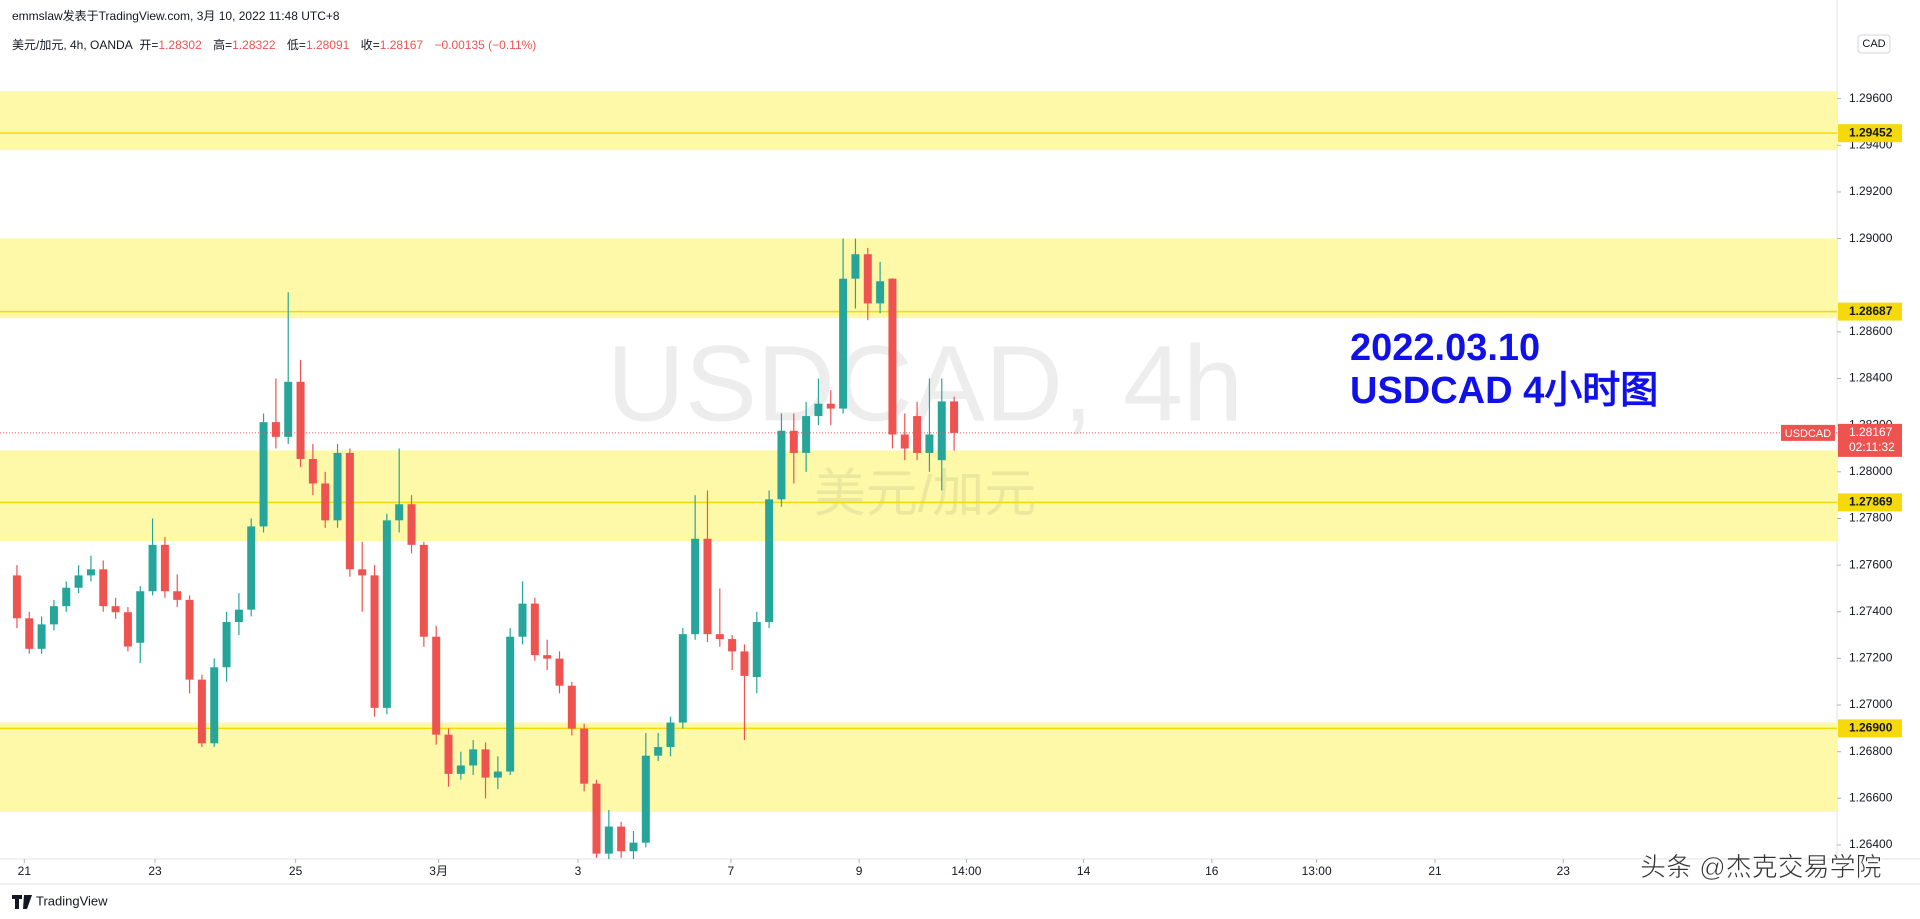  What do you see at coordinates (1445, 348) in the screenshot?
I see `annotation: 2022.03.10` at bounding box center [1445, 348].